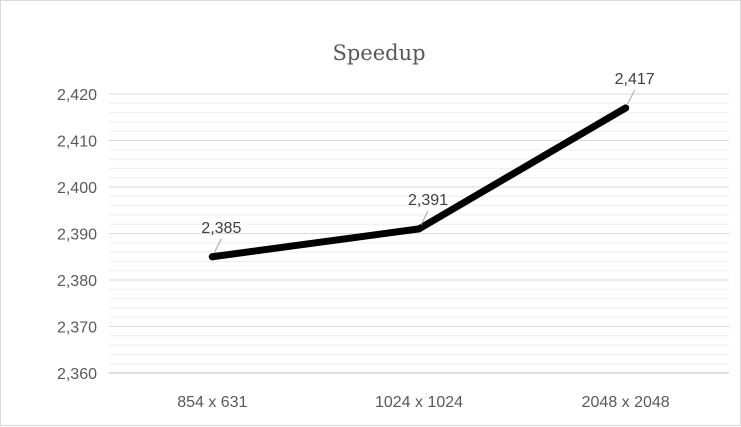  Describe the element at coordinates (77, 374) in the screenshot. I see `y-tick-label: 2,360` at that location.